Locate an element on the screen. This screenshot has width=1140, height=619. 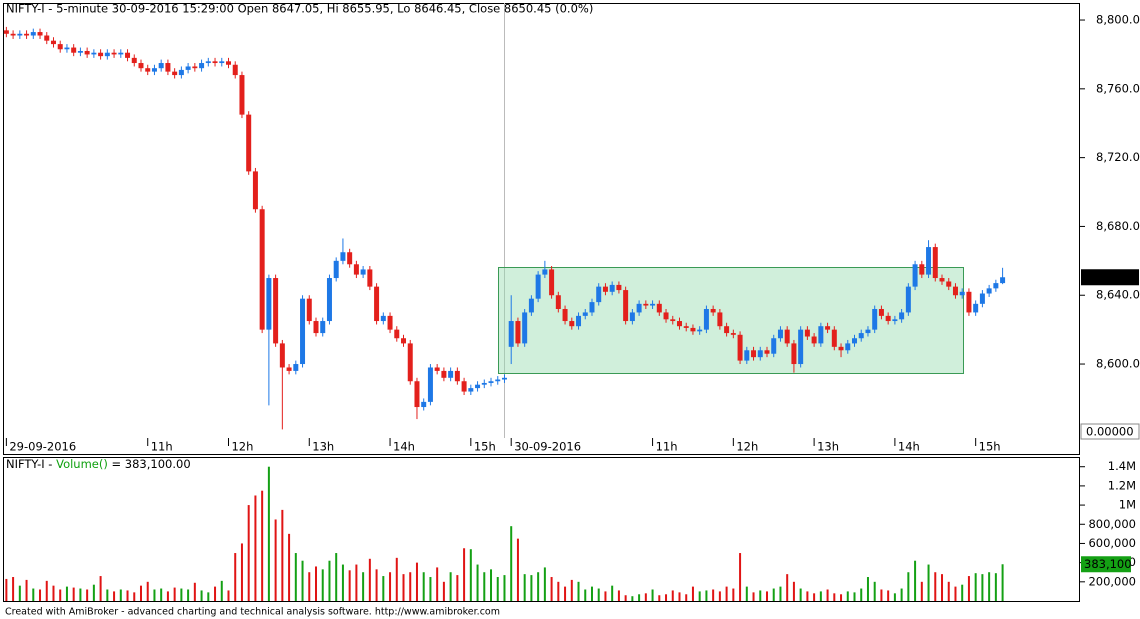
y-tick-label: 600,000 is located at coordinates (1112, 543).